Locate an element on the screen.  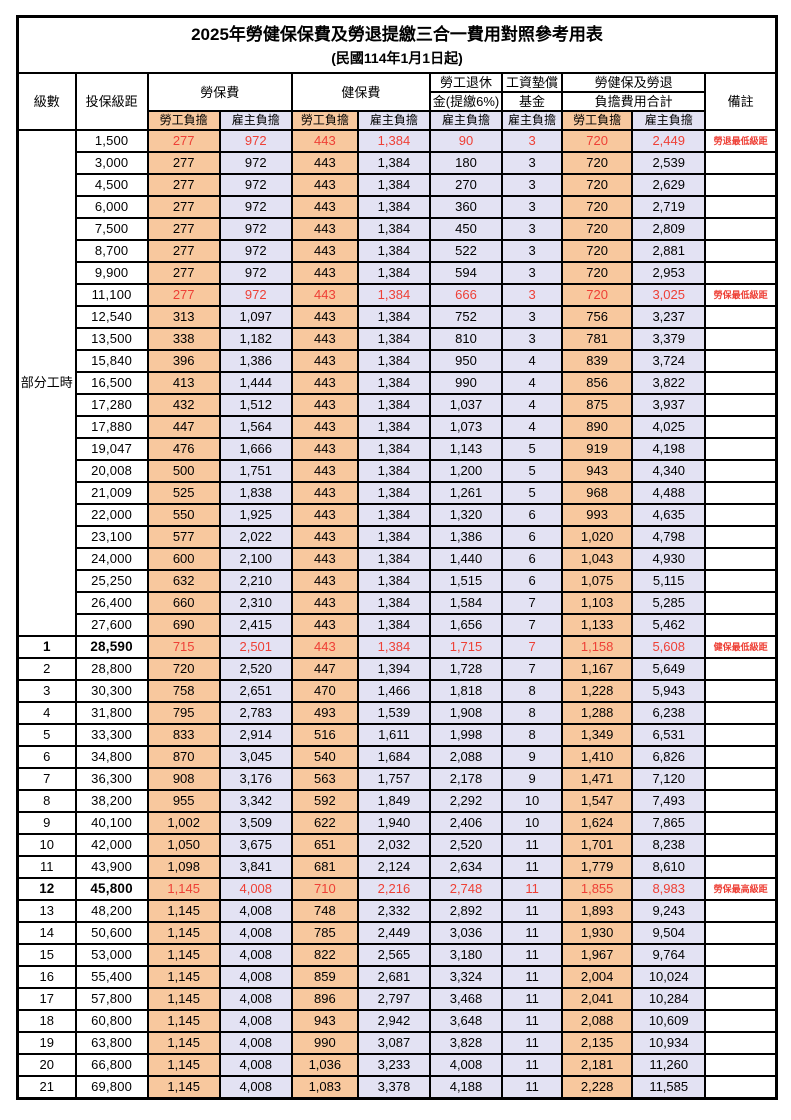
labor-ins-employer-cell: 1,097 is located at coordinates (255, 317).